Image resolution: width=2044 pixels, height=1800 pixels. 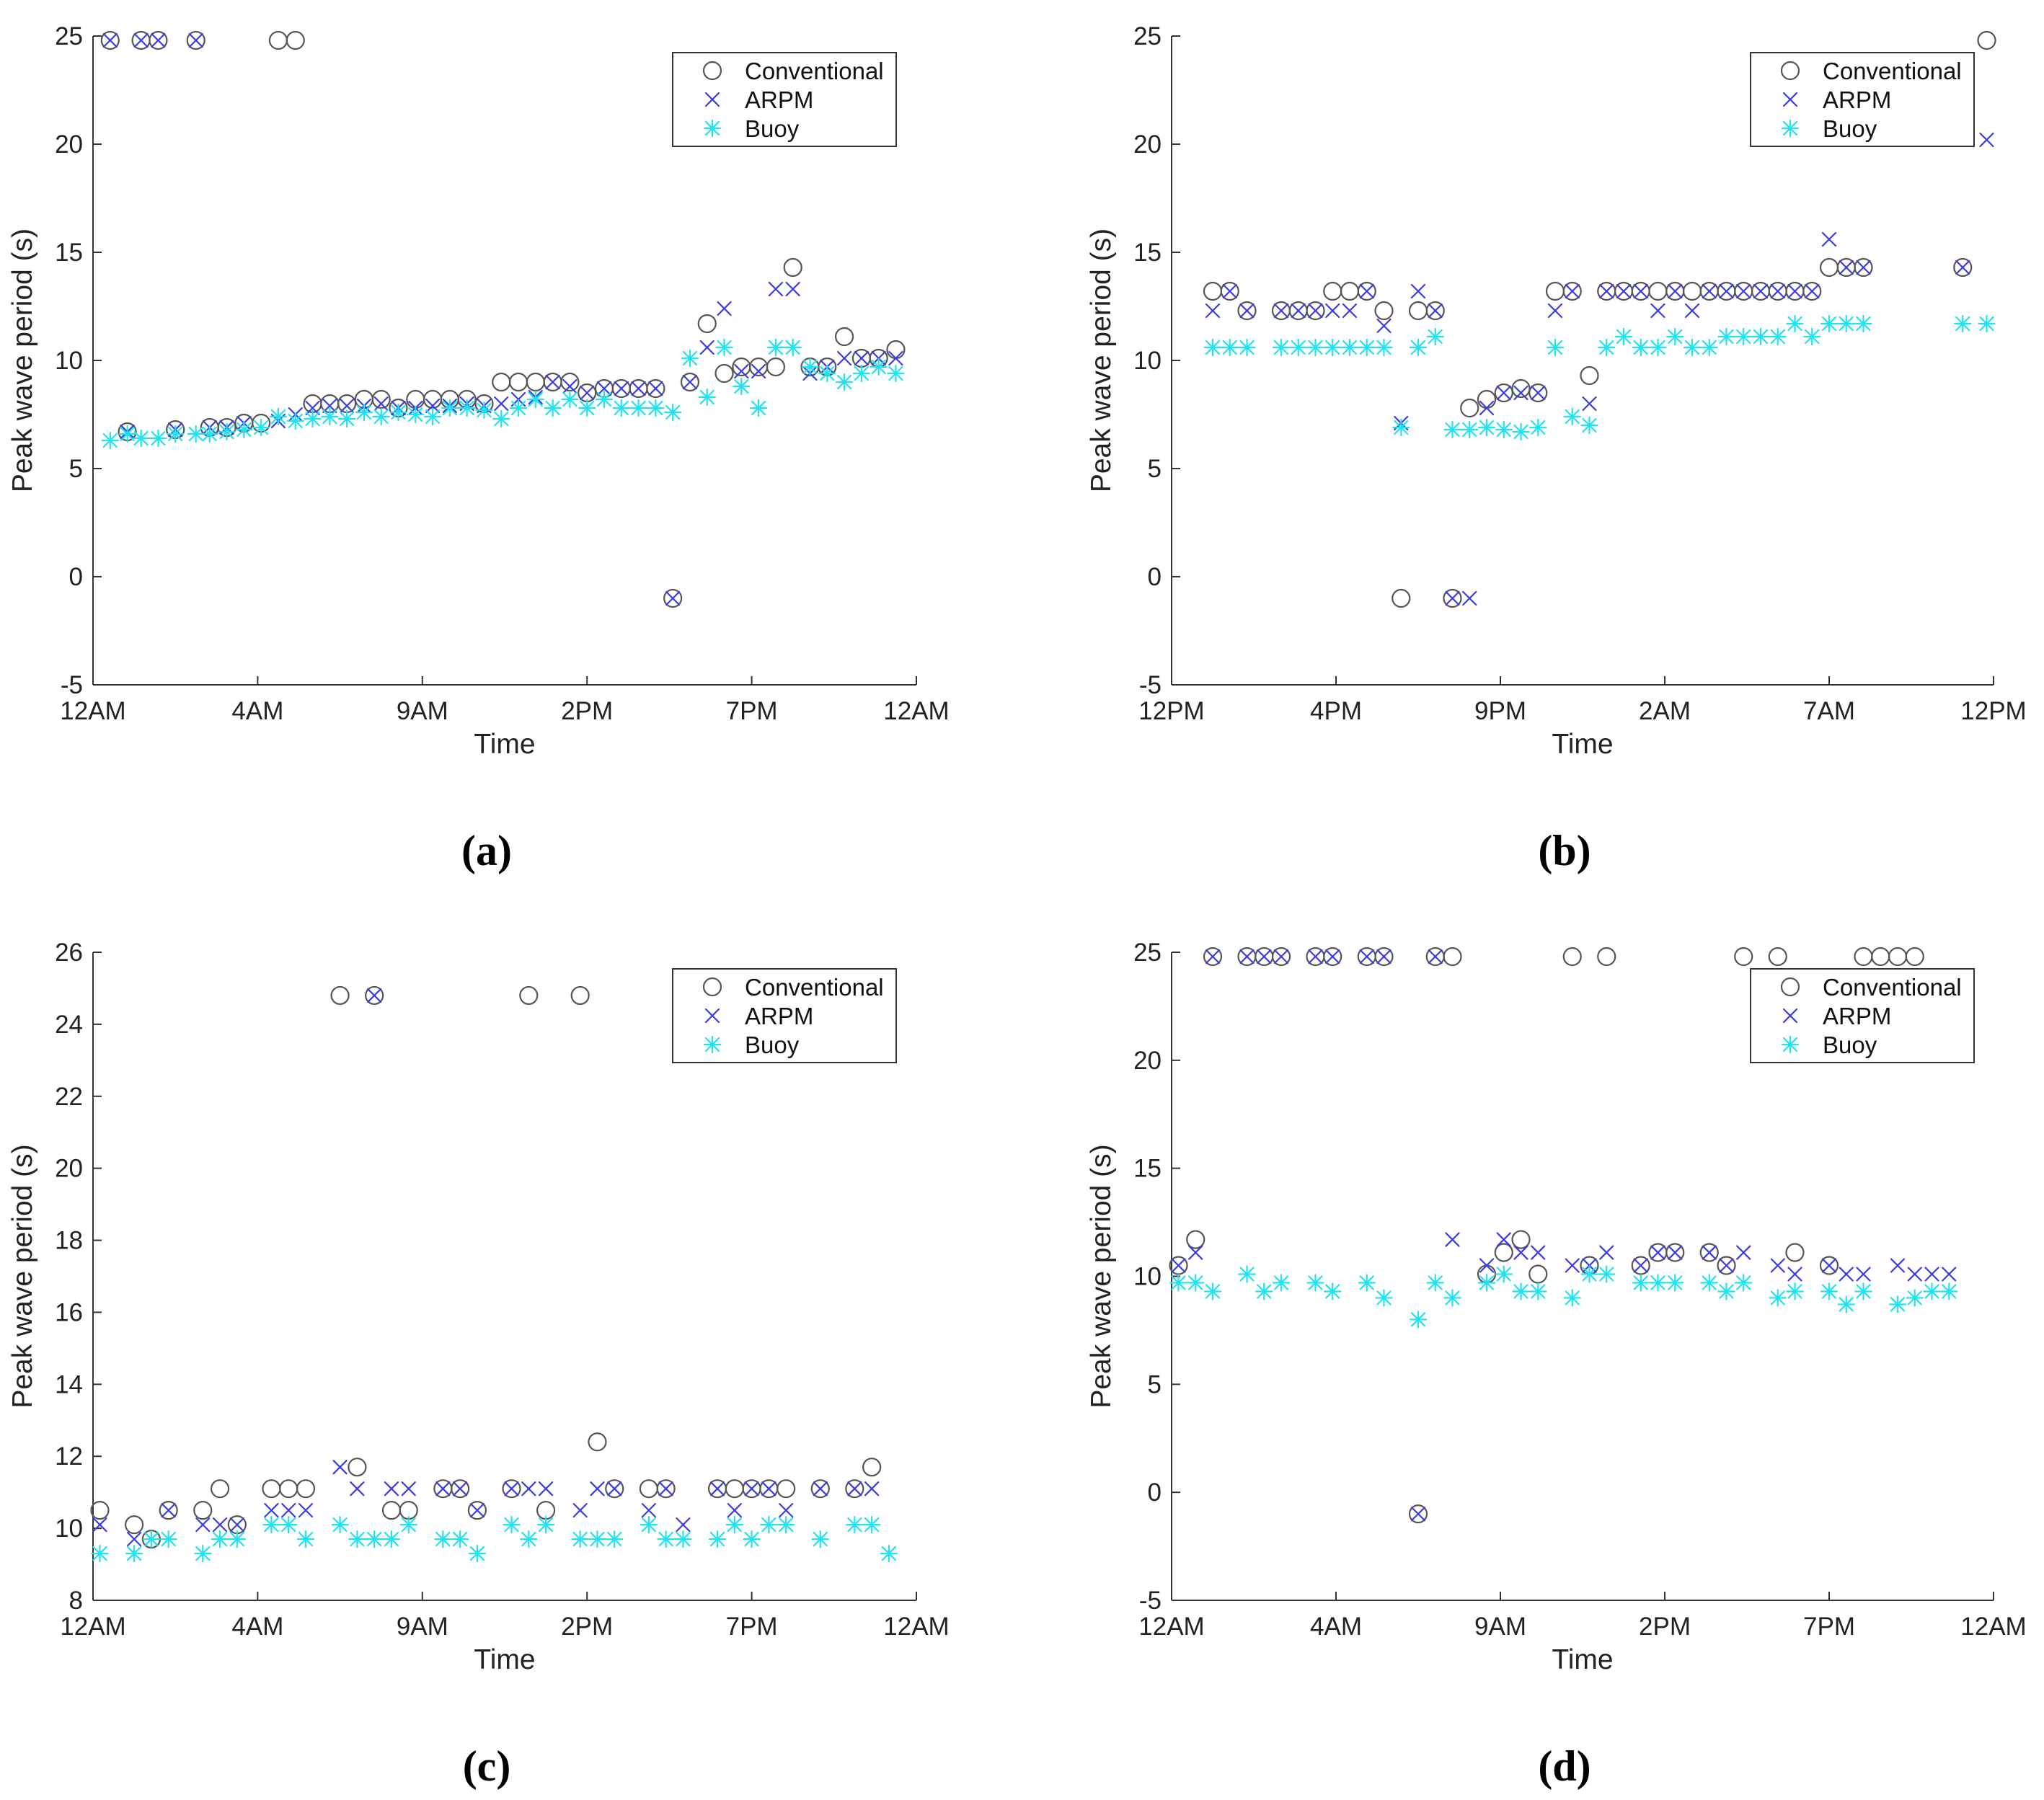 What do you see at coordinates (712, 1016) in the screenshot?
I see `x-marker-icon` at bounding box center [712, 1016].